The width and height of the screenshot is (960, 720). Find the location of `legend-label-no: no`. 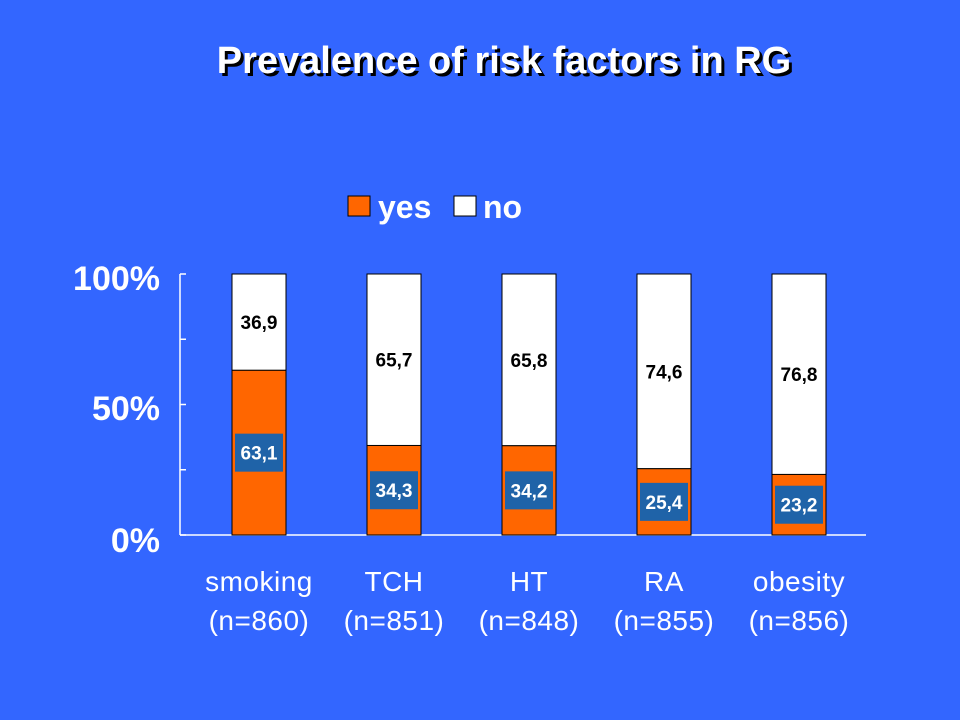

legend-label-no: no is located at coordinates (502, 207).